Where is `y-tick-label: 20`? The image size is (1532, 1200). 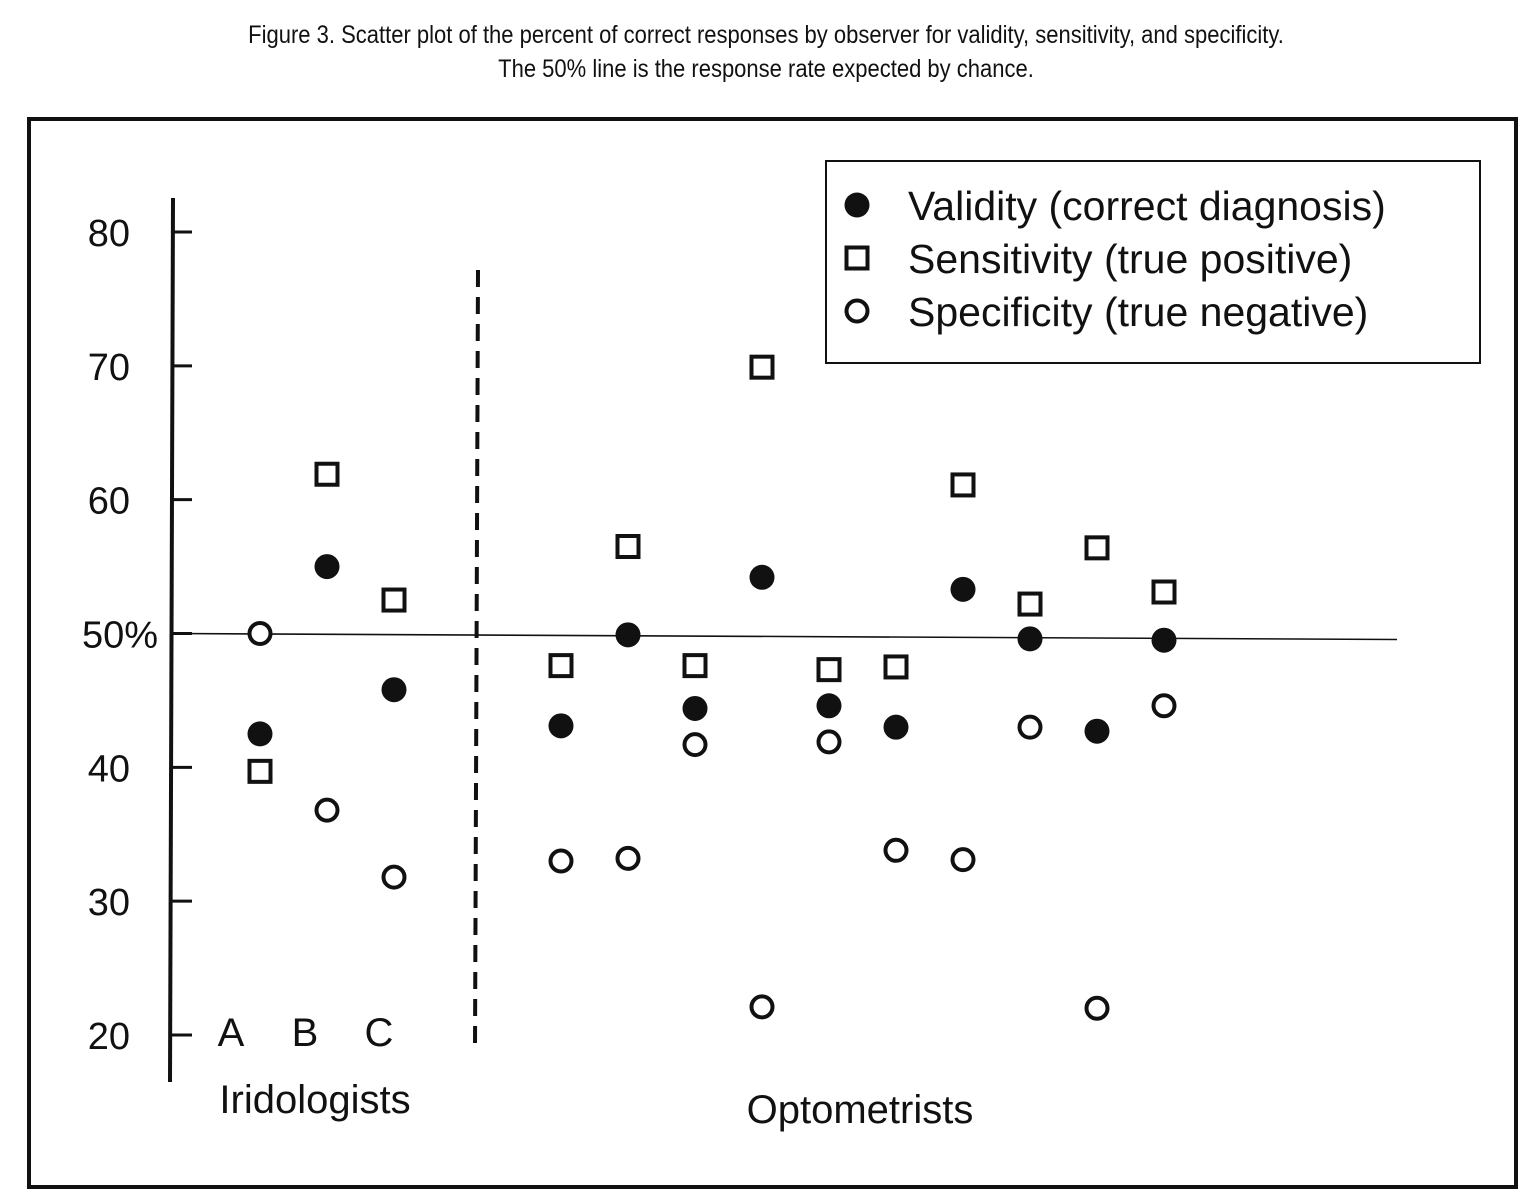 y-tick-label: 20 is located at coordinates (109, 1037).